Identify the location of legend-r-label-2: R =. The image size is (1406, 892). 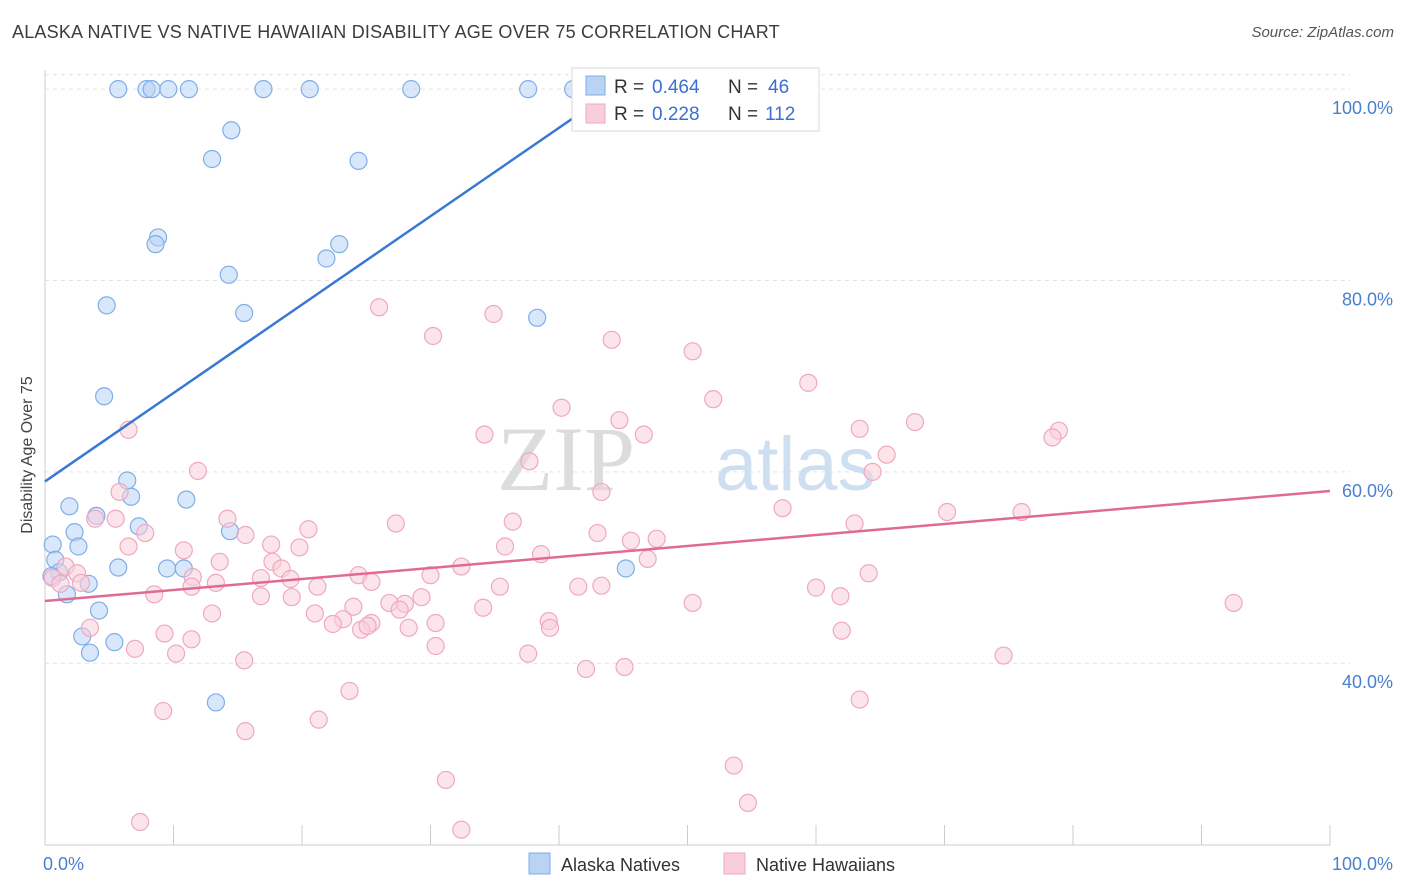
(629, 114).